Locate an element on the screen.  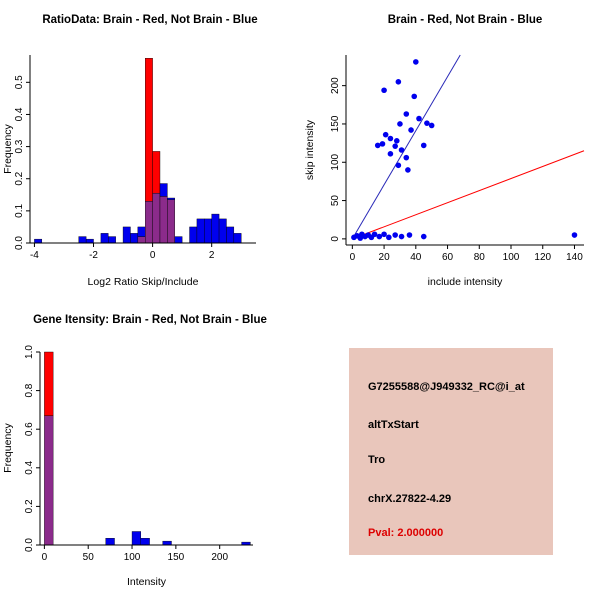
scatter-chart-title: Brain - Red, Not Brain - Blue is located at coordinates (465, 20).